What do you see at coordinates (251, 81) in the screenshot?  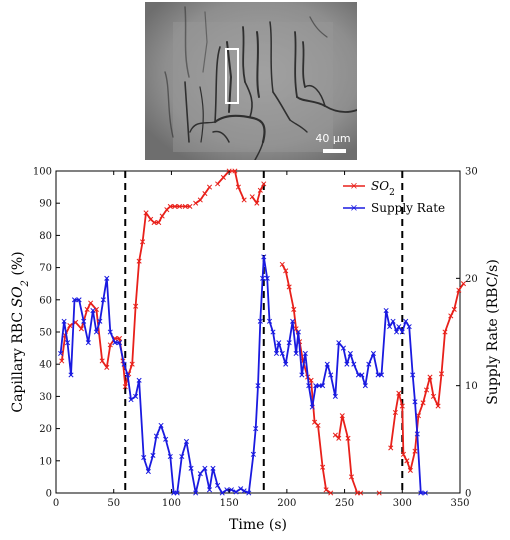 I see `capillary-micrograph: 40 μm` at bounding box center [251, 81].